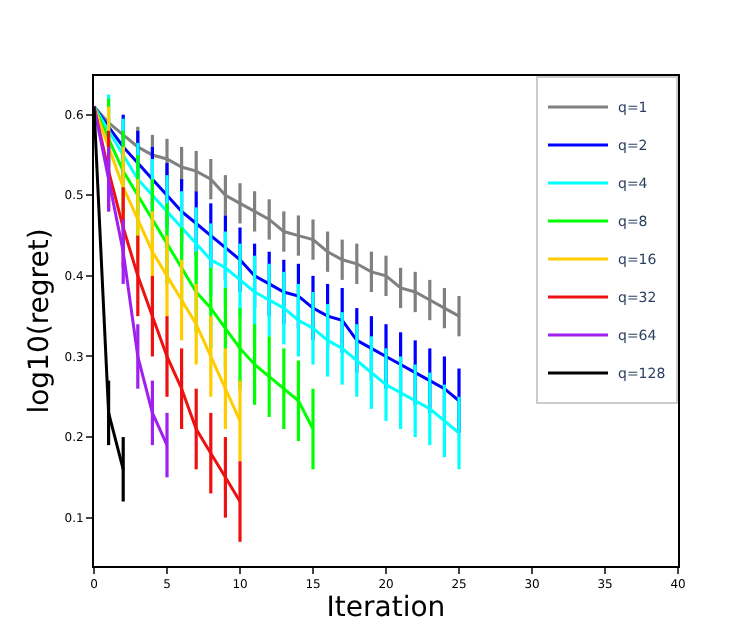  I want to click on y-axis-title: log10(regret), so click(39, 321).